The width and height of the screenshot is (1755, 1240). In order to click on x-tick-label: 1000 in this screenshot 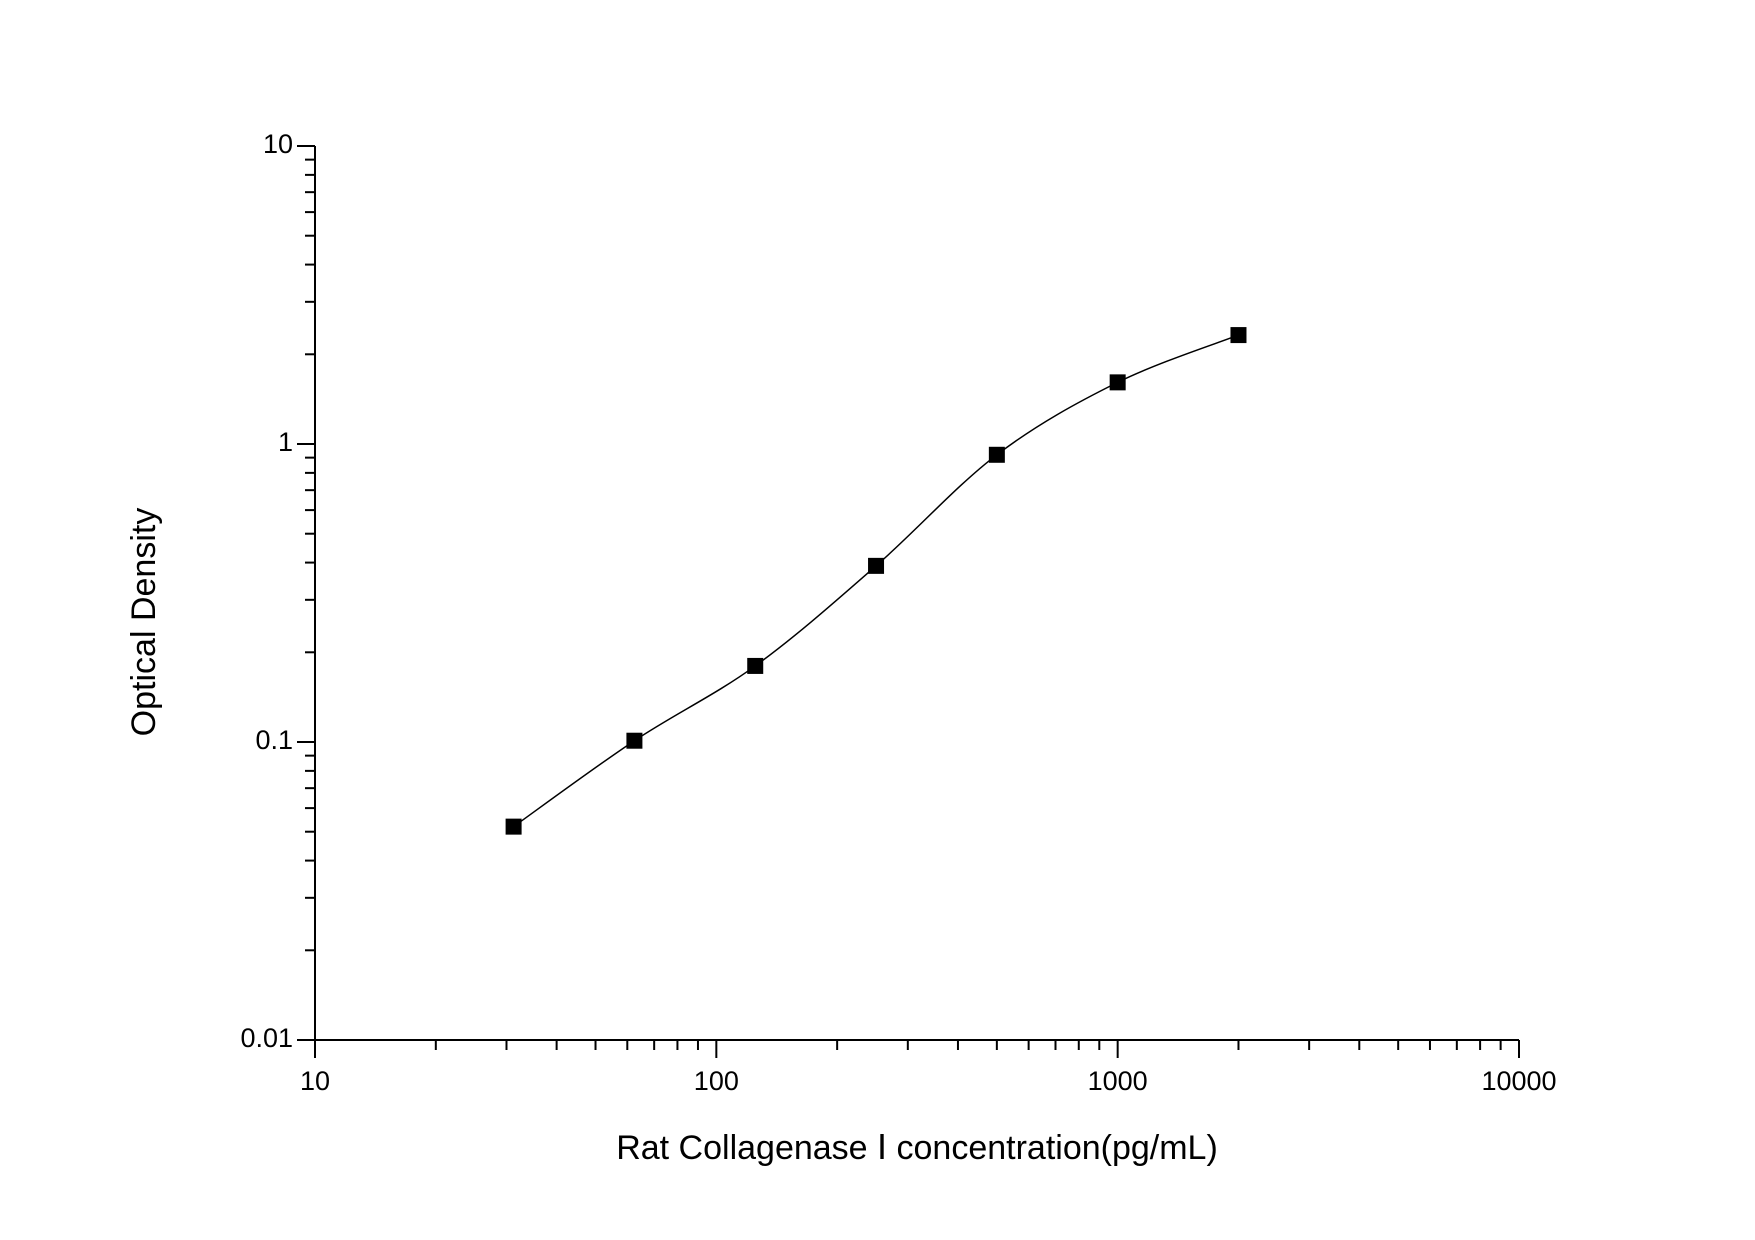, I will do `click(1118, 1081)`.